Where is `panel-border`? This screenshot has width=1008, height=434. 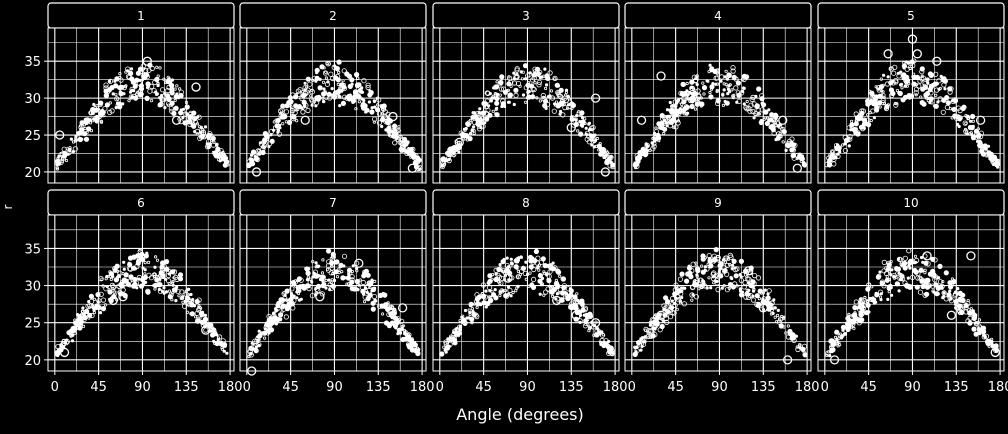
panel-border is located at coordinates (911, 293).